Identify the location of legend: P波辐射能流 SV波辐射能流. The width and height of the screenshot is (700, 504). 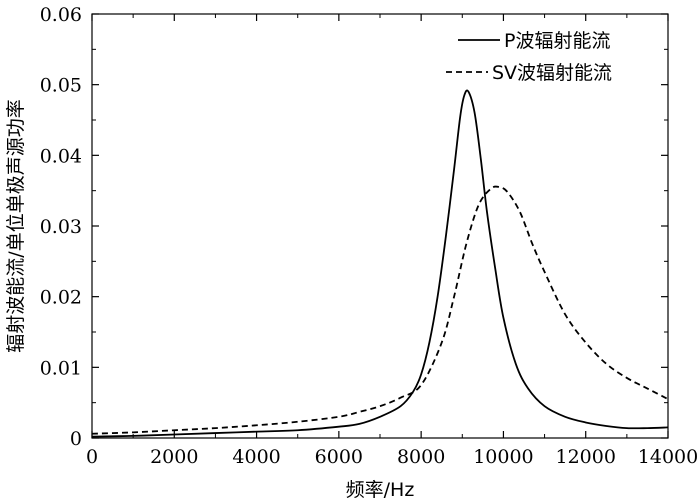
(529, 57).